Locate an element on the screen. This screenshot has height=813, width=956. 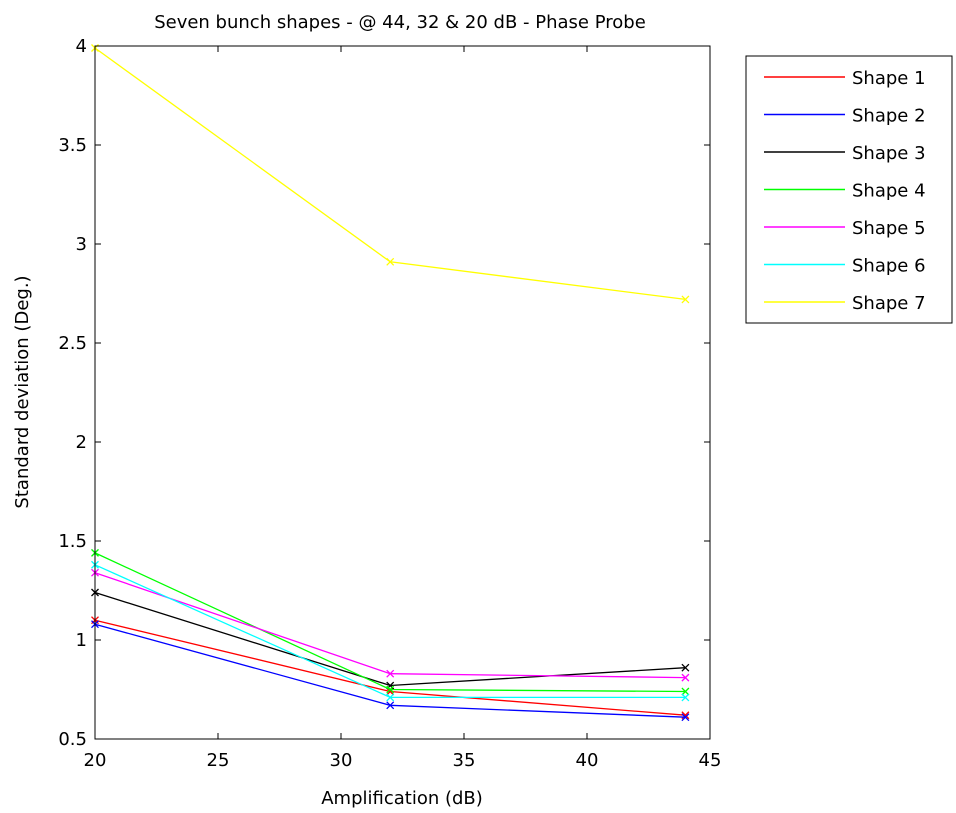
x-tick-label: 45 is located at coordinates (710, 760).